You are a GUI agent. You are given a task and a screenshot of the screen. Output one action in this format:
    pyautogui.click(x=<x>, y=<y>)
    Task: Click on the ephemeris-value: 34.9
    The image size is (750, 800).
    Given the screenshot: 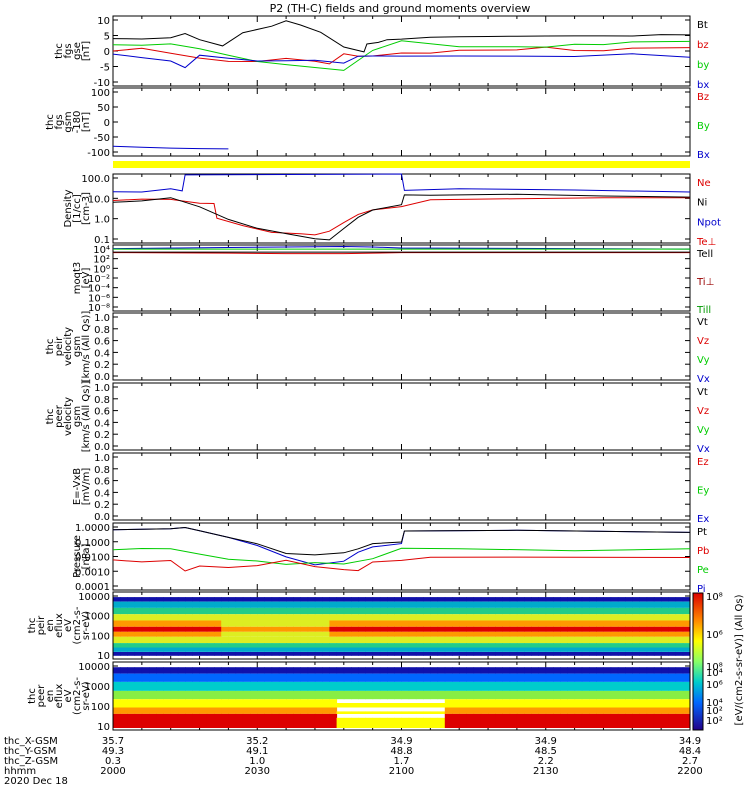 What is the action you would take?
    pyautogui.click(x=401, y=741)
    